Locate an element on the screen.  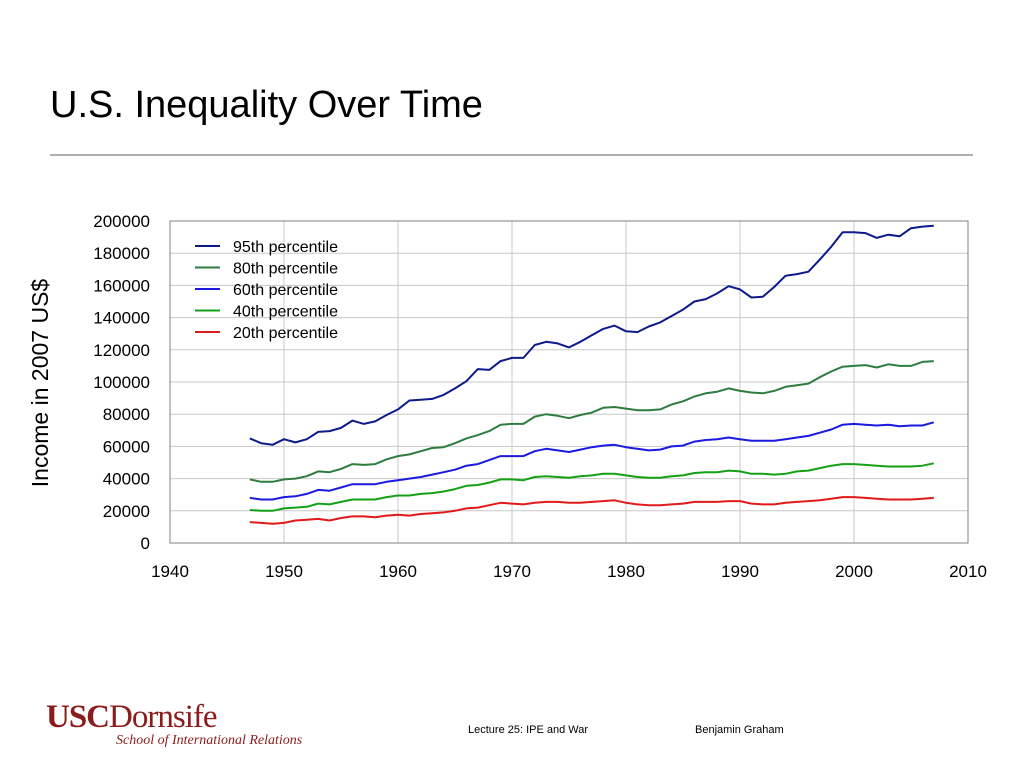
usc-dornsife-logo: USCDornsife is located at coordinates (132, 717).